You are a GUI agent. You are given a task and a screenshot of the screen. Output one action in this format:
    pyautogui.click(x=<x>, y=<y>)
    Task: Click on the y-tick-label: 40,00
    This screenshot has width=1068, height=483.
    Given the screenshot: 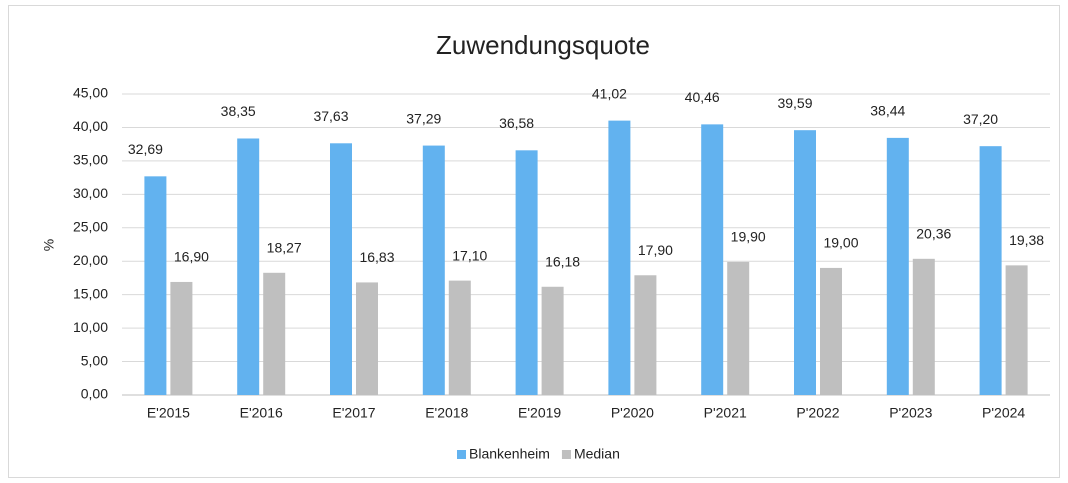 What is the action you would take?
    pyautogui.click(x=90, y=126)
    